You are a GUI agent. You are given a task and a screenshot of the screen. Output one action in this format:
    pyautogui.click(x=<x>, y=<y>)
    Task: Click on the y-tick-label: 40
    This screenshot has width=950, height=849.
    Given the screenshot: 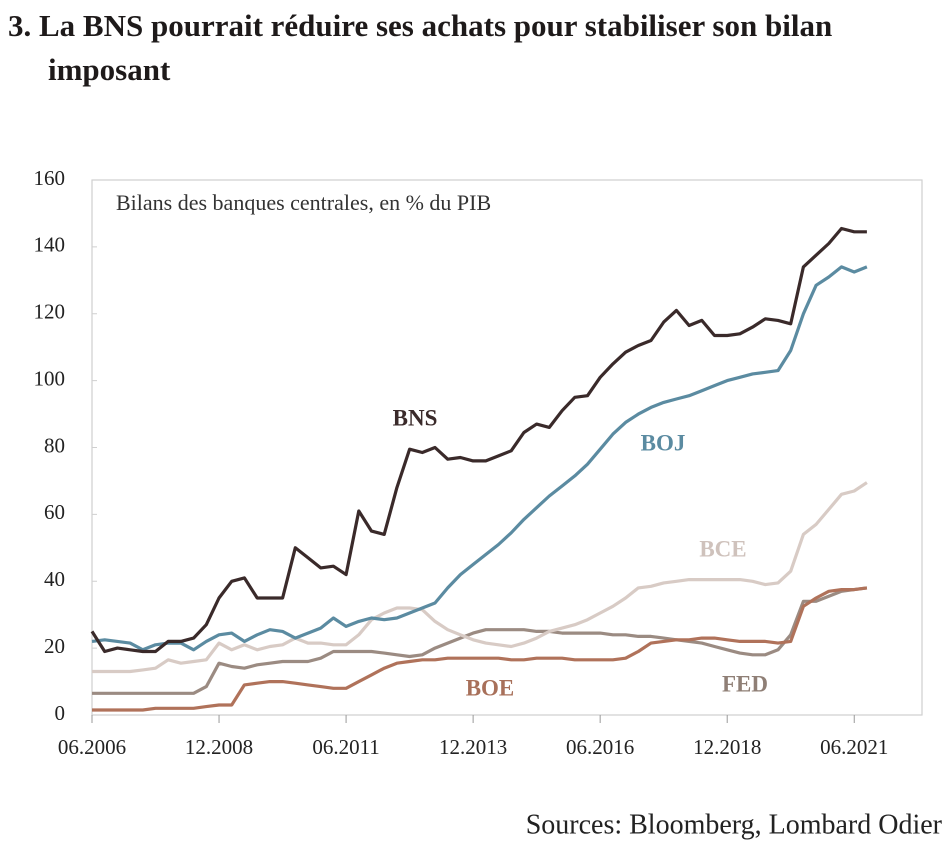 What is the action you would take?
    pyautogui.click(x=54, y=579)
    